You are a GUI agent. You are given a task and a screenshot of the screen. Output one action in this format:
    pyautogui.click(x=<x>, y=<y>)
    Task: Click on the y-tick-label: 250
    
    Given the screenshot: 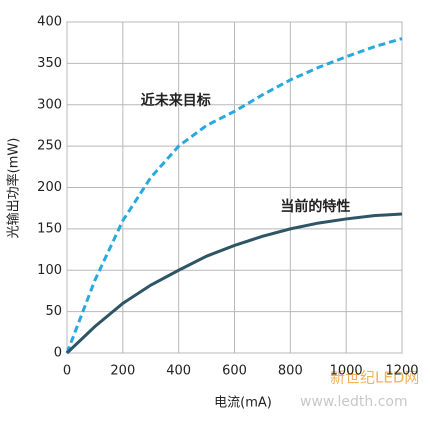 What is the action you would take?
    pyautogui.click(x=49, y=146)
    